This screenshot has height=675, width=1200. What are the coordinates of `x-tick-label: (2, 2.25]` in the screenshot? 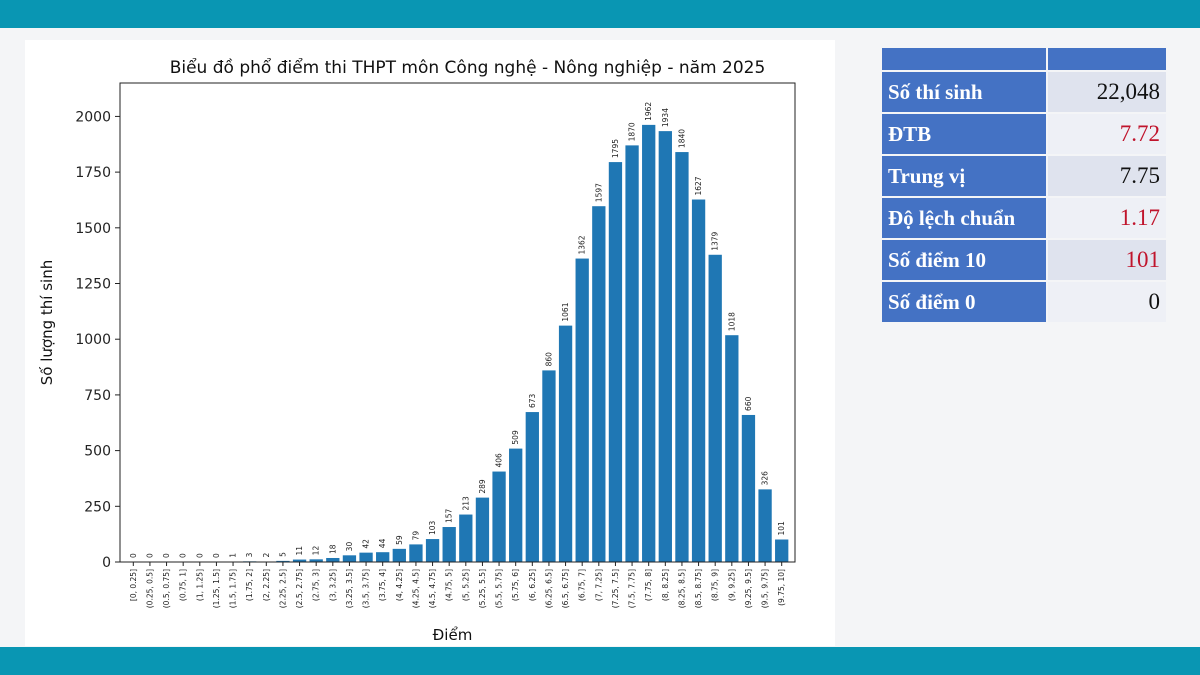 It's located at (266, 585).